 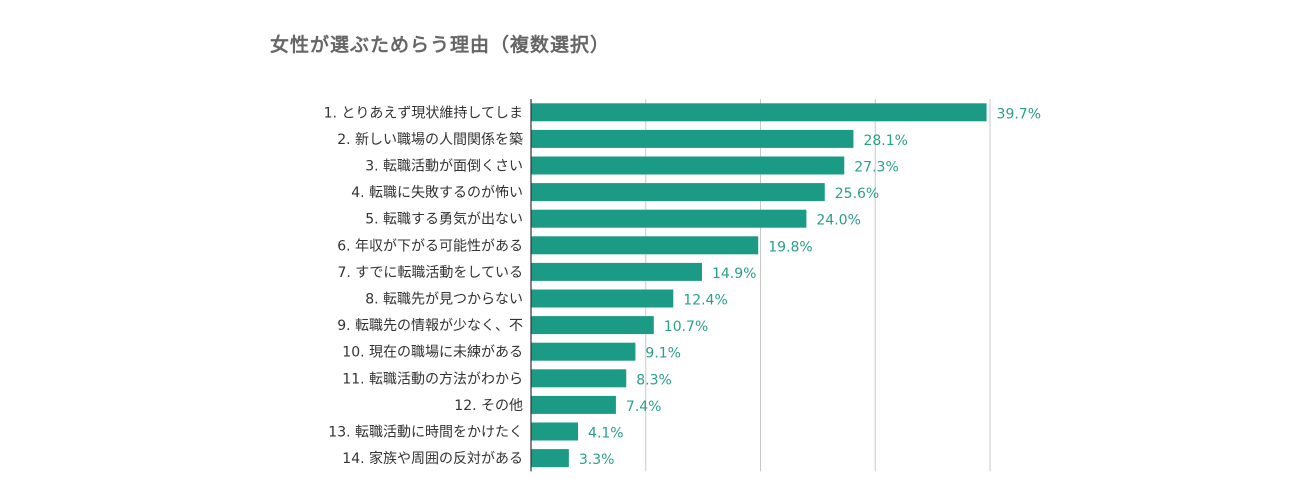 I want to click on value-label: 25.6%, so click(x=857, y=194).